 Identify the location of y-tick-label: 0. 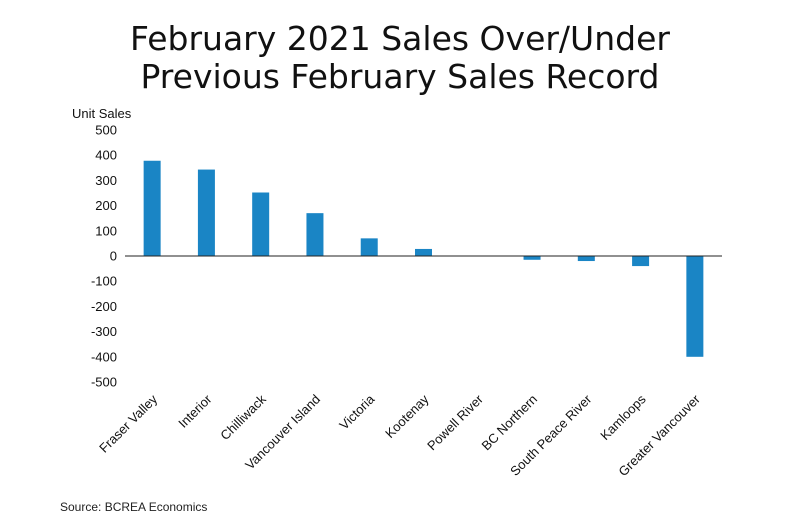
(113, 256).